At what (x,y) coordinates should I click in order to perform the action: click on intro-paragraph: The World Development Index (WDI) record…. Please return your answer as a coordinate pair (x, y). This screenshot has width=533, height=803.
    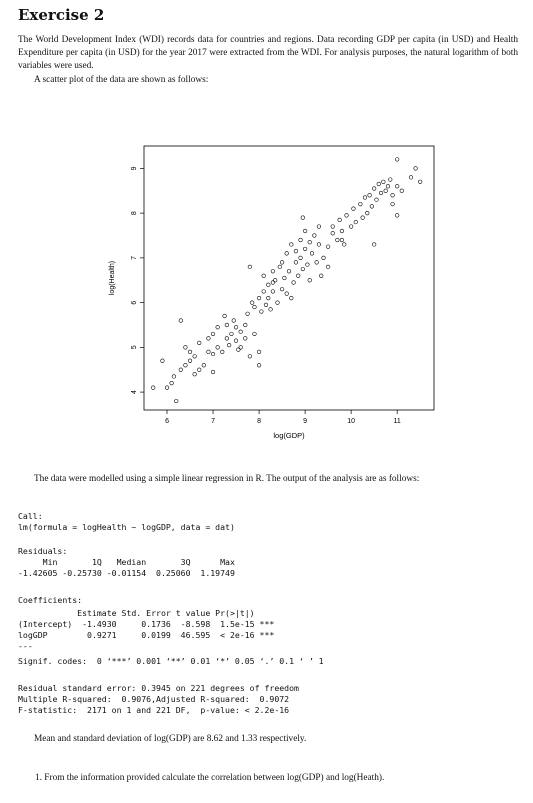
    Looking at the image, I should click on (268, 53).